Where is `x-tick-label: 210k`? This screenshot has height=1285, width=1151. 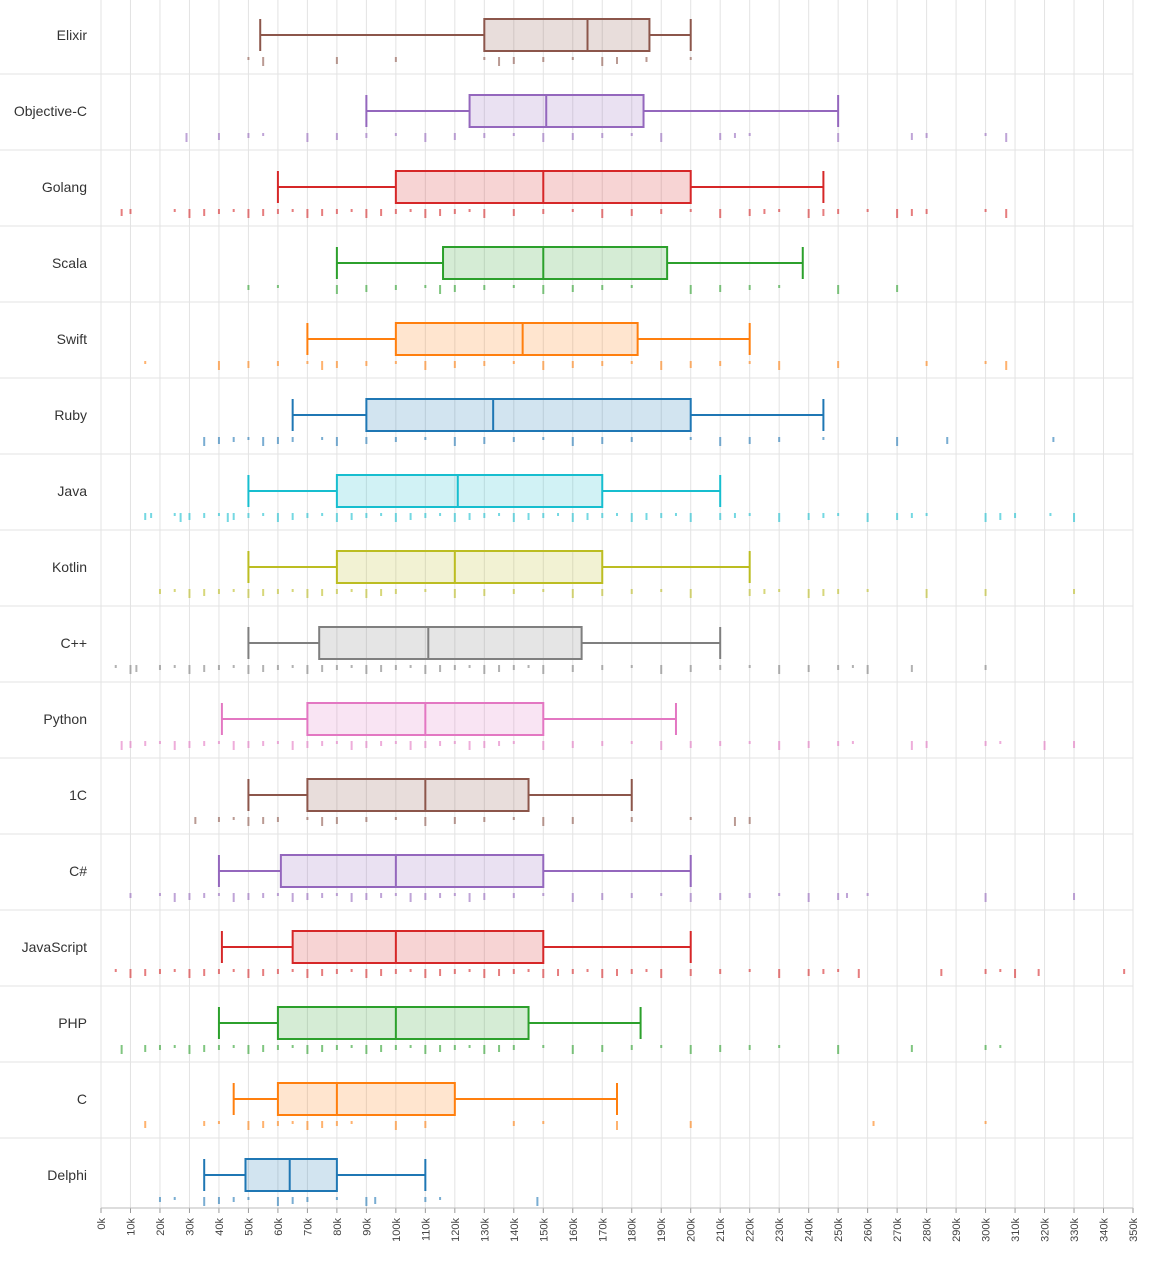 x-tick-label: 210k is located at coordinates (721, 1230).